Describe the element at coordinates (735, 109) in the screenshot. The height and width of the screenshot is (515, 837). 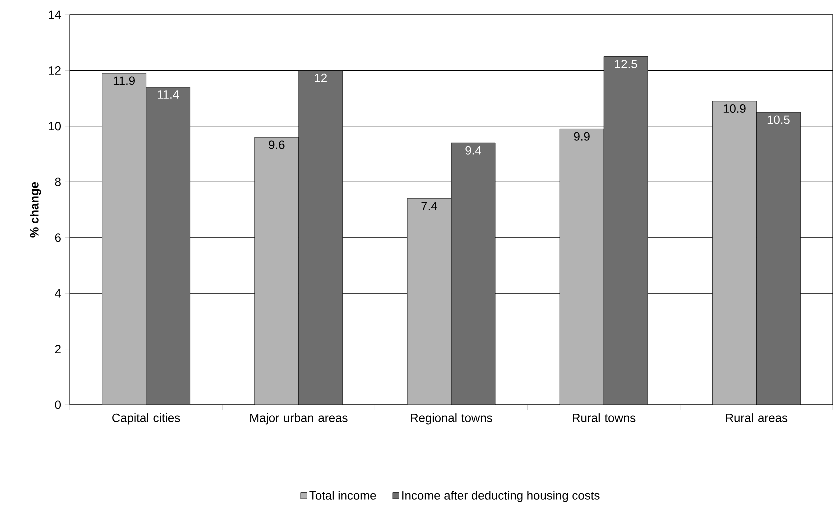
I see `data-label: 10.9` at that location.